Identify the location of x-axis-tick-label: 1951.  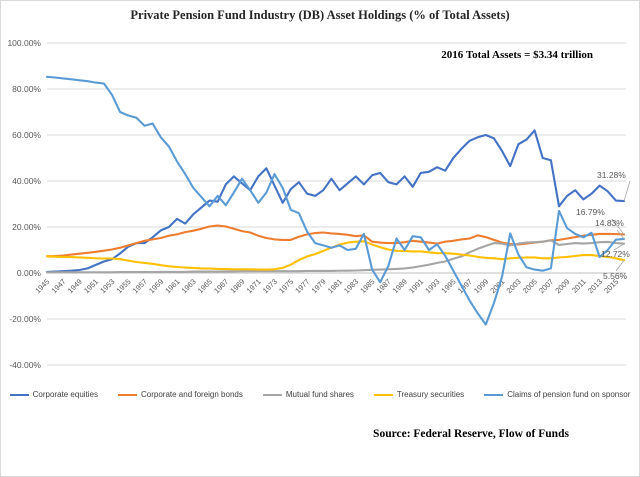
(91, 286).